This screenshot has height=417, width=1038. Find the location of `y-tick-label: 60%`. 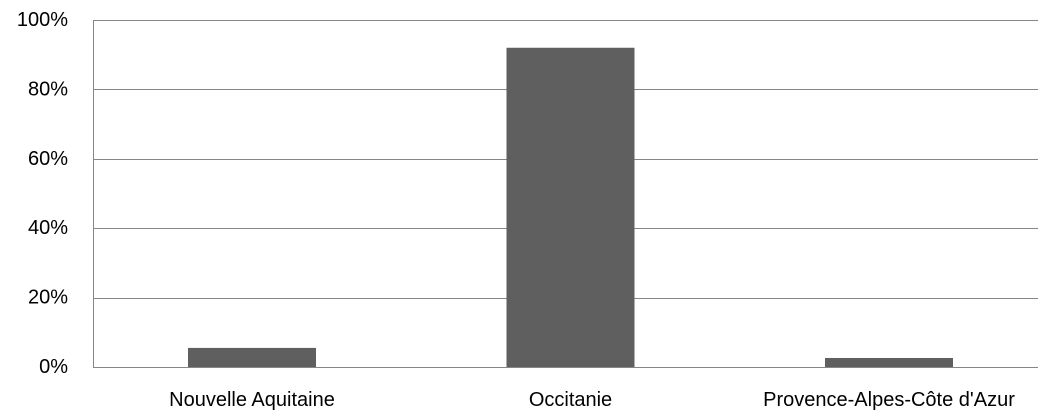

y-tick-label: 60% is located at coordinates (48, 159).